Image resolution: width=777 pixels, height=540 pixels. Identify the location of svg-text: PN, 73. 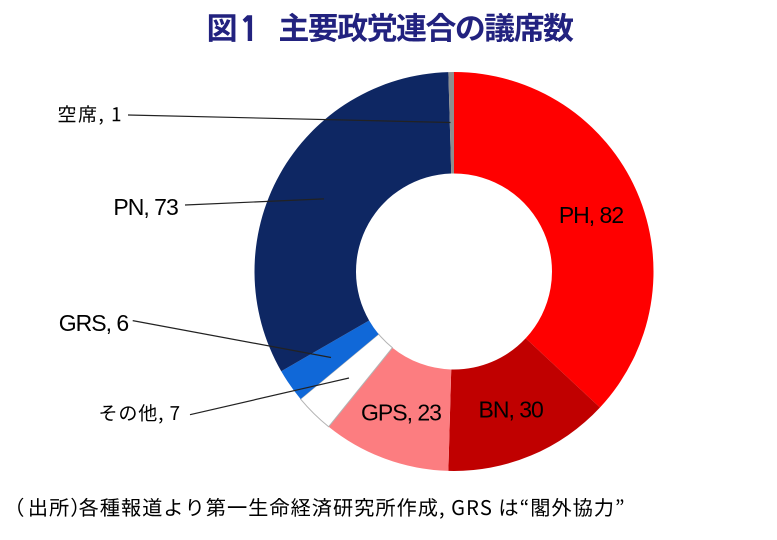
(145, 207).